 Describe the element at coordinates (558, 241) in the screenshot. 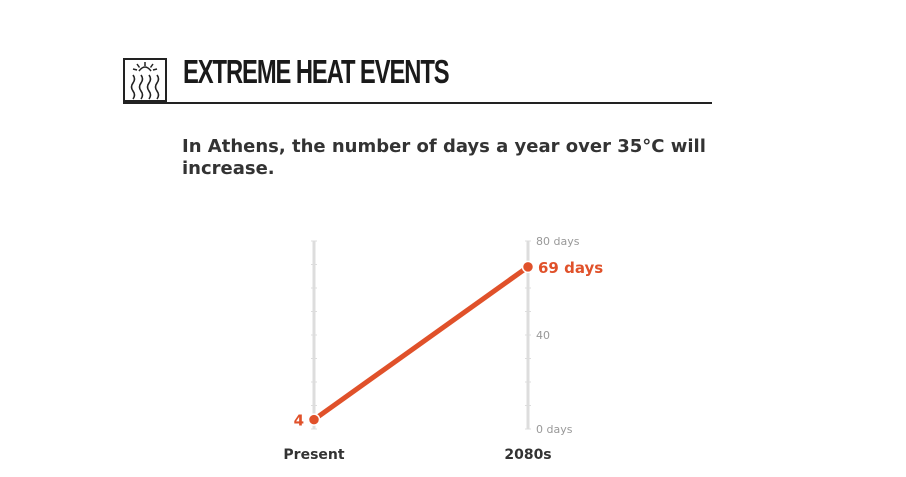

I see `y-tick-label: 80 days` at that location.